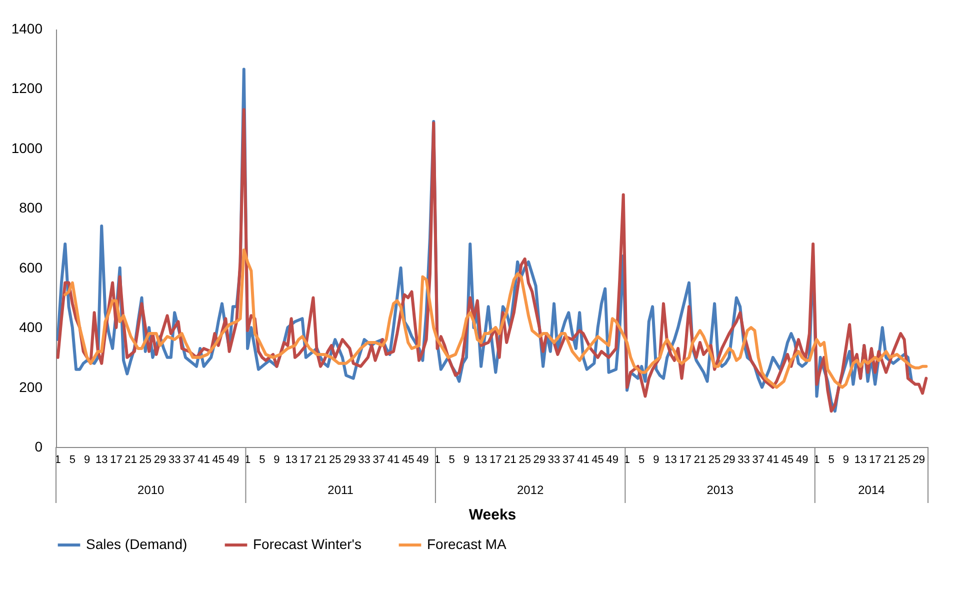 The height and width of the screenshot is (606, 966). Describe the element at coordinates (137, 544) in the screenshot. I see `legend-label: Sales (Demand)` at that location.